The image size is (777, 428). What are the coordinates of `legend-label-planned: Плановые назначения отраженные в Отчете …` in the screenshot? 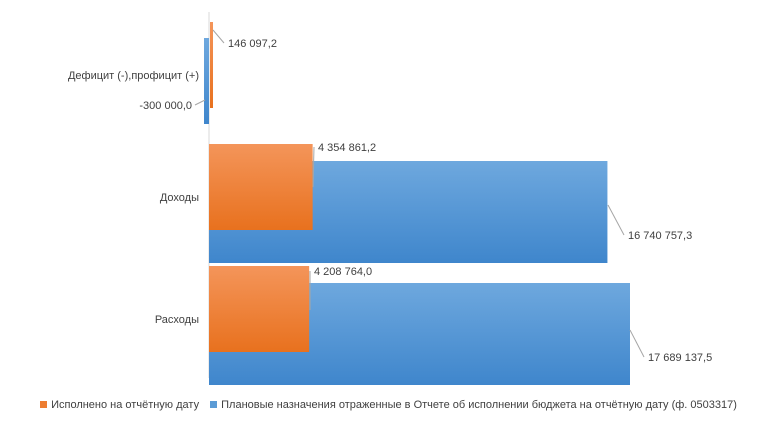 It's located at (479, 405).